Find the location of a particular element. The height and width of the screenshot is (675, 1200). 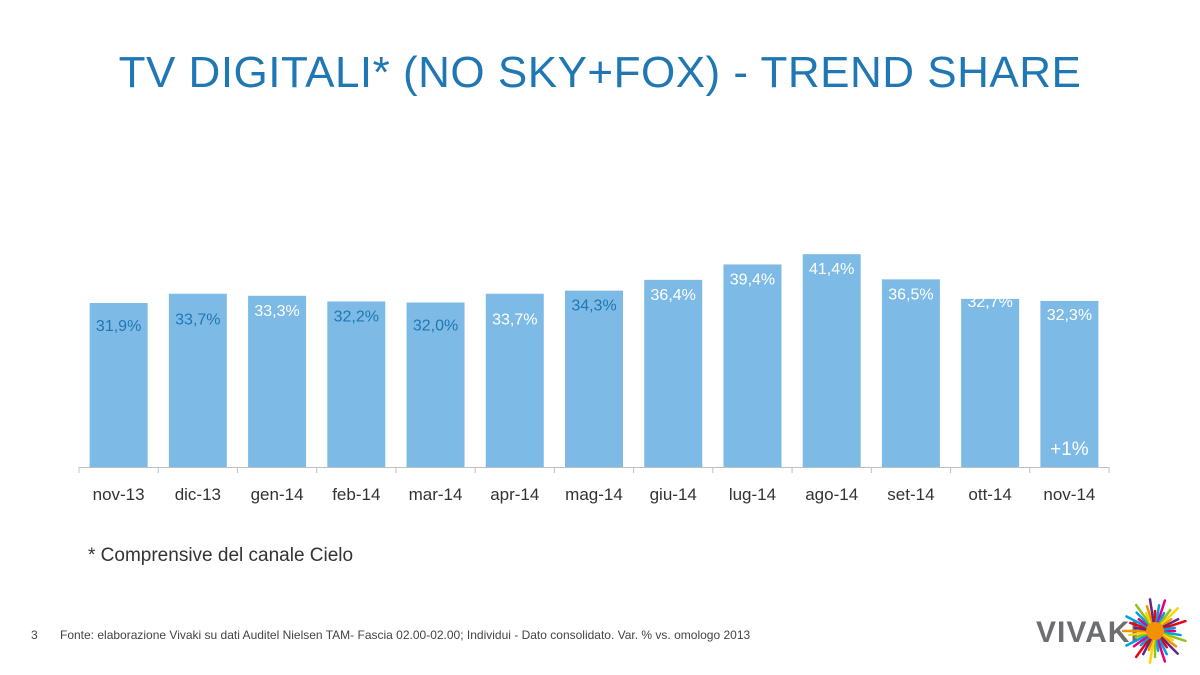

vivaki-logo: VIVAKI is located at coordinates (1110, 633).